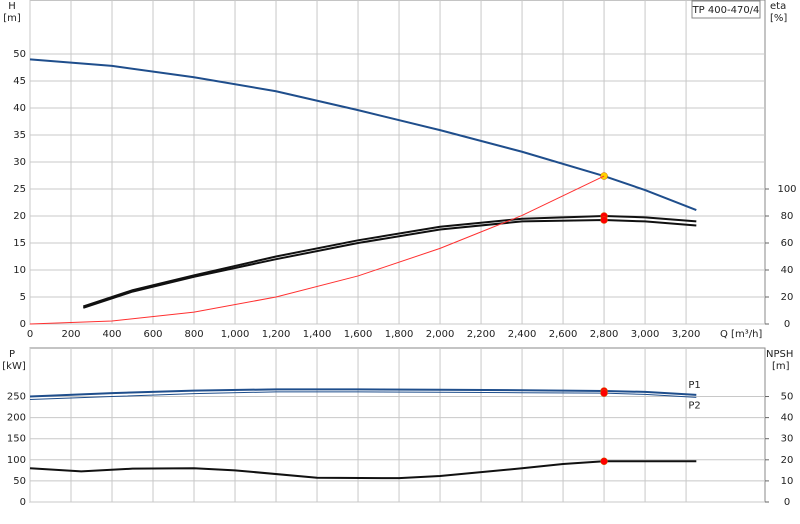  What do you see at coordinates (19, 189) in the screenshot?
I see `y-tick-label: 25` at bounding box center [19, 189].